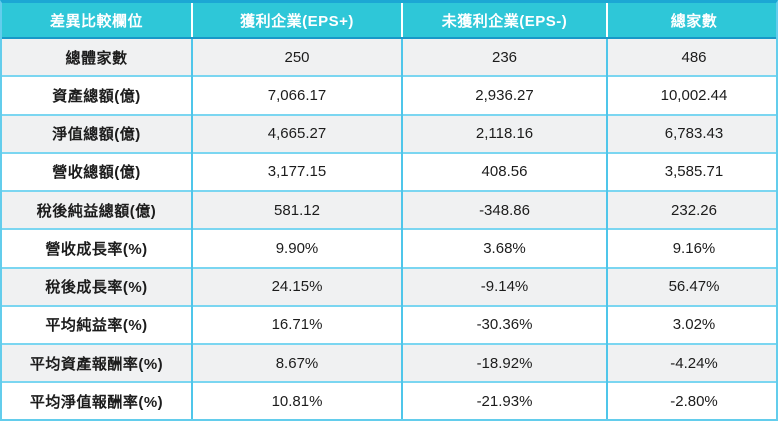  I want to click on table-row: 稅後成長率(%) 24.15% -9.14% 56.47%, so click(389, 286).